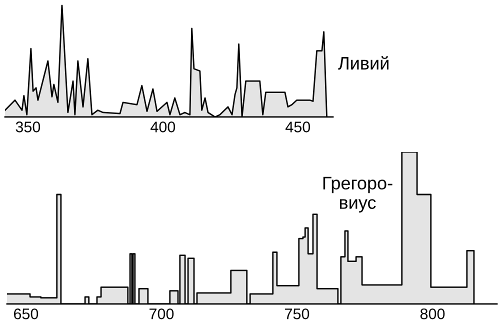 The width and height of the screenshot is (500, 324). What do you see at coordinates (432, 314) in the screenshot?
I see `x-tick-label: 800` at bounding box center [432, 314].